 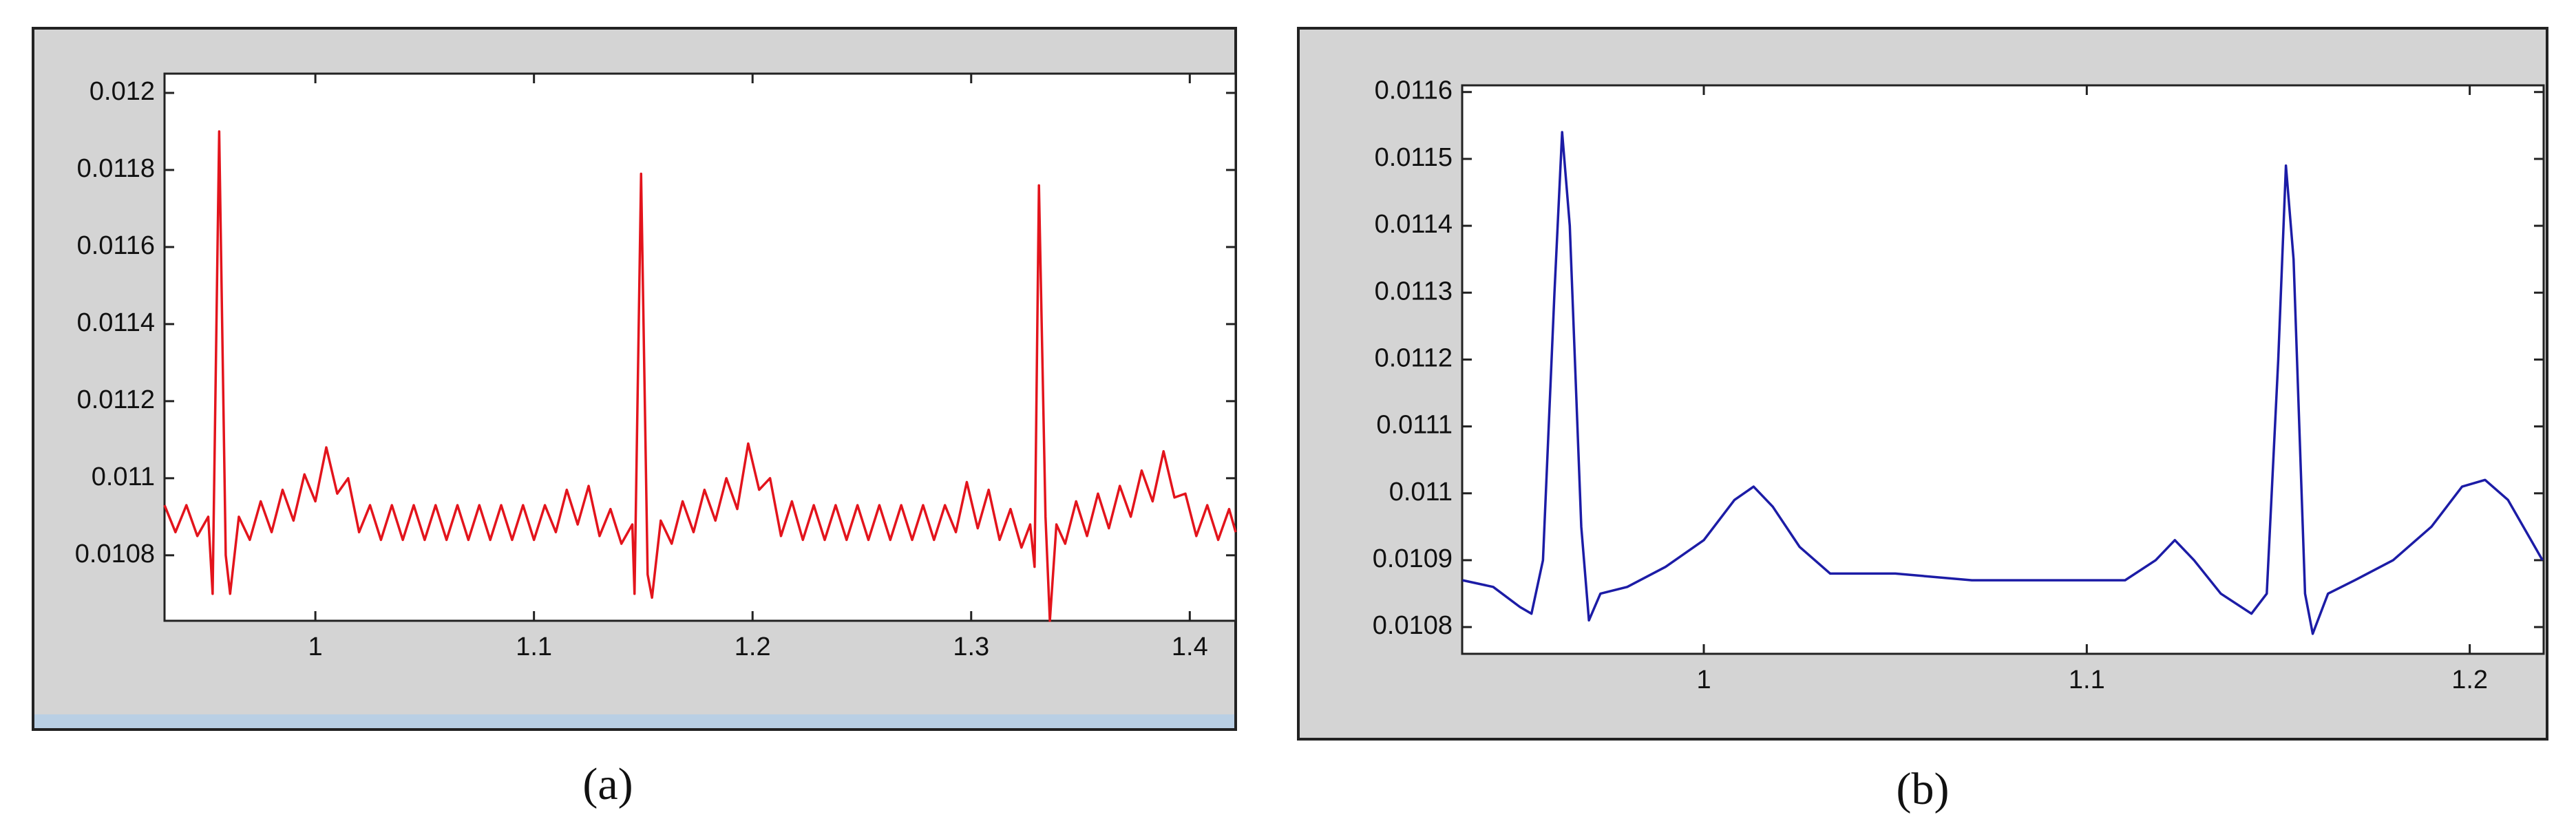 I want to click on caption: (b), so click(x=1924, y=789).